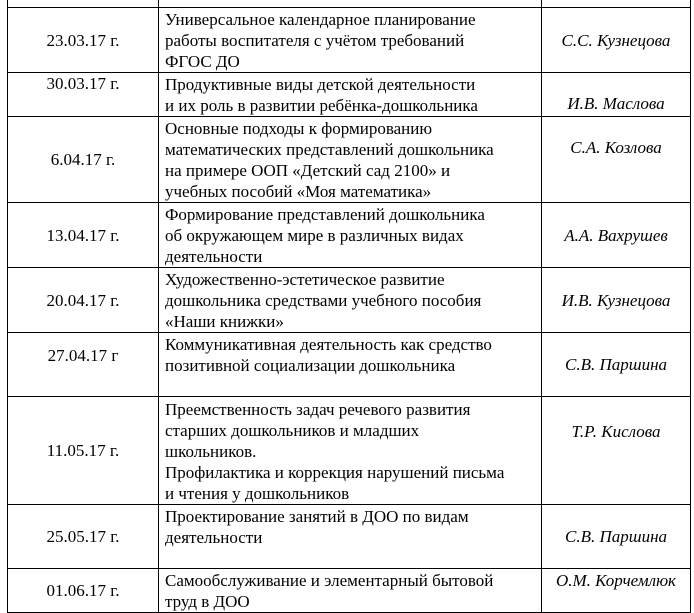 This screenshot has width=694, height=613. I want to click on topic-cell, so click(350, 4).